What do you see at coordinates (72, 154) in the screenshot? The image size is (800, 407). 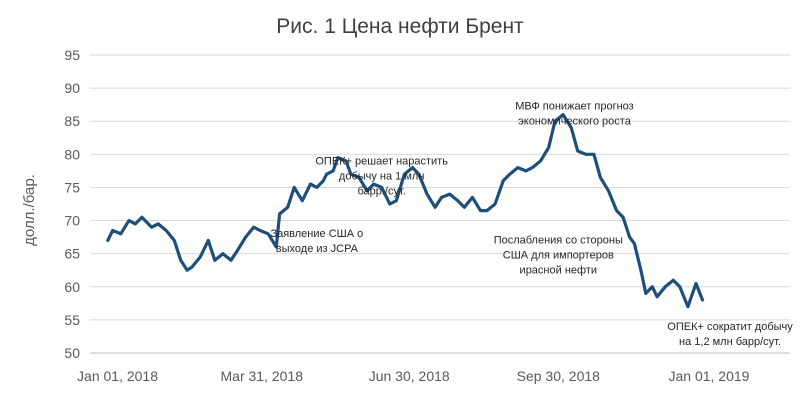 I see `y-tick-label: 80` at bounding box center [72, 154].